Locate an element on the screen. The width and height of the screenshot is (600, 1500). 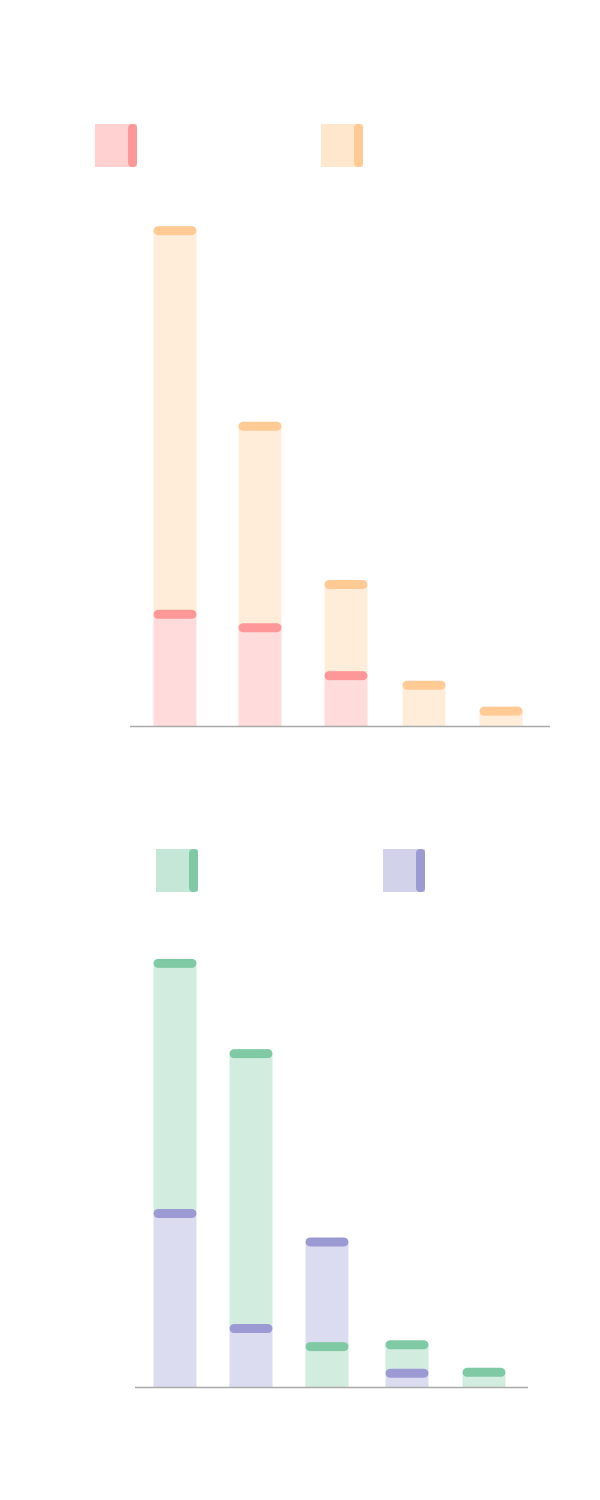
bar-cap-series1-cat4 is located at coordinates (407, 1345).